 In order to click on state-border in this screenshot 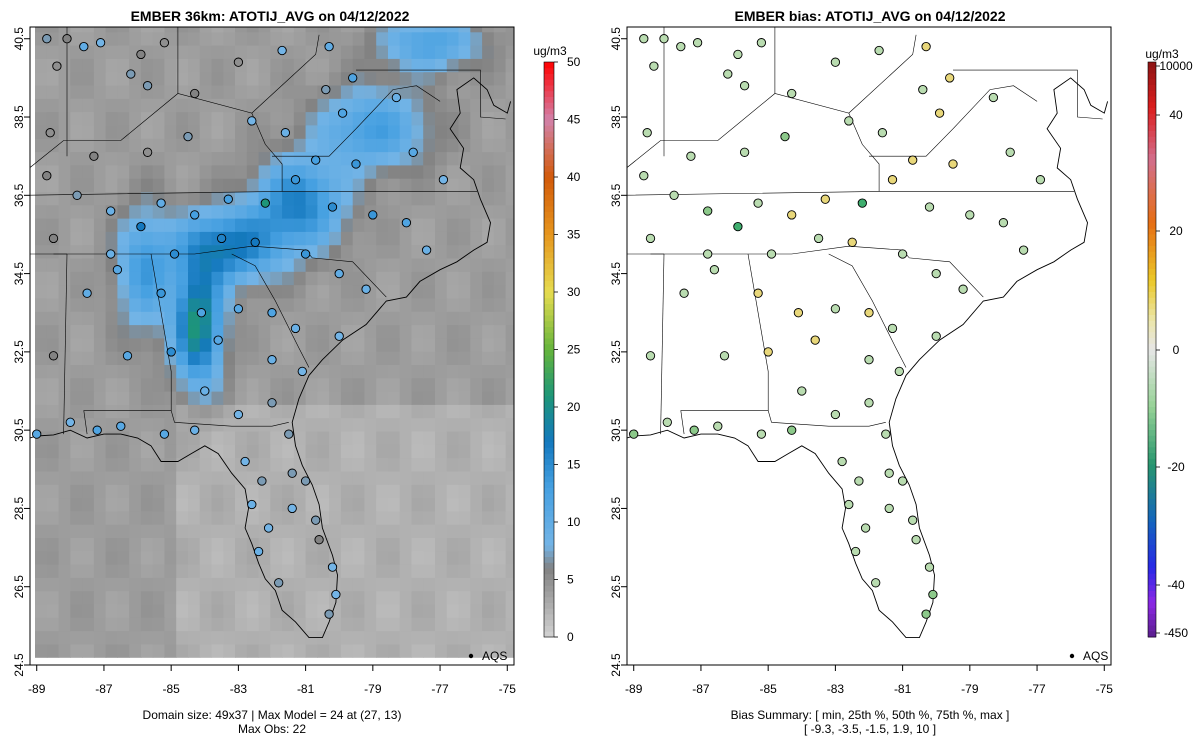, I will do `click(229, 418)`.